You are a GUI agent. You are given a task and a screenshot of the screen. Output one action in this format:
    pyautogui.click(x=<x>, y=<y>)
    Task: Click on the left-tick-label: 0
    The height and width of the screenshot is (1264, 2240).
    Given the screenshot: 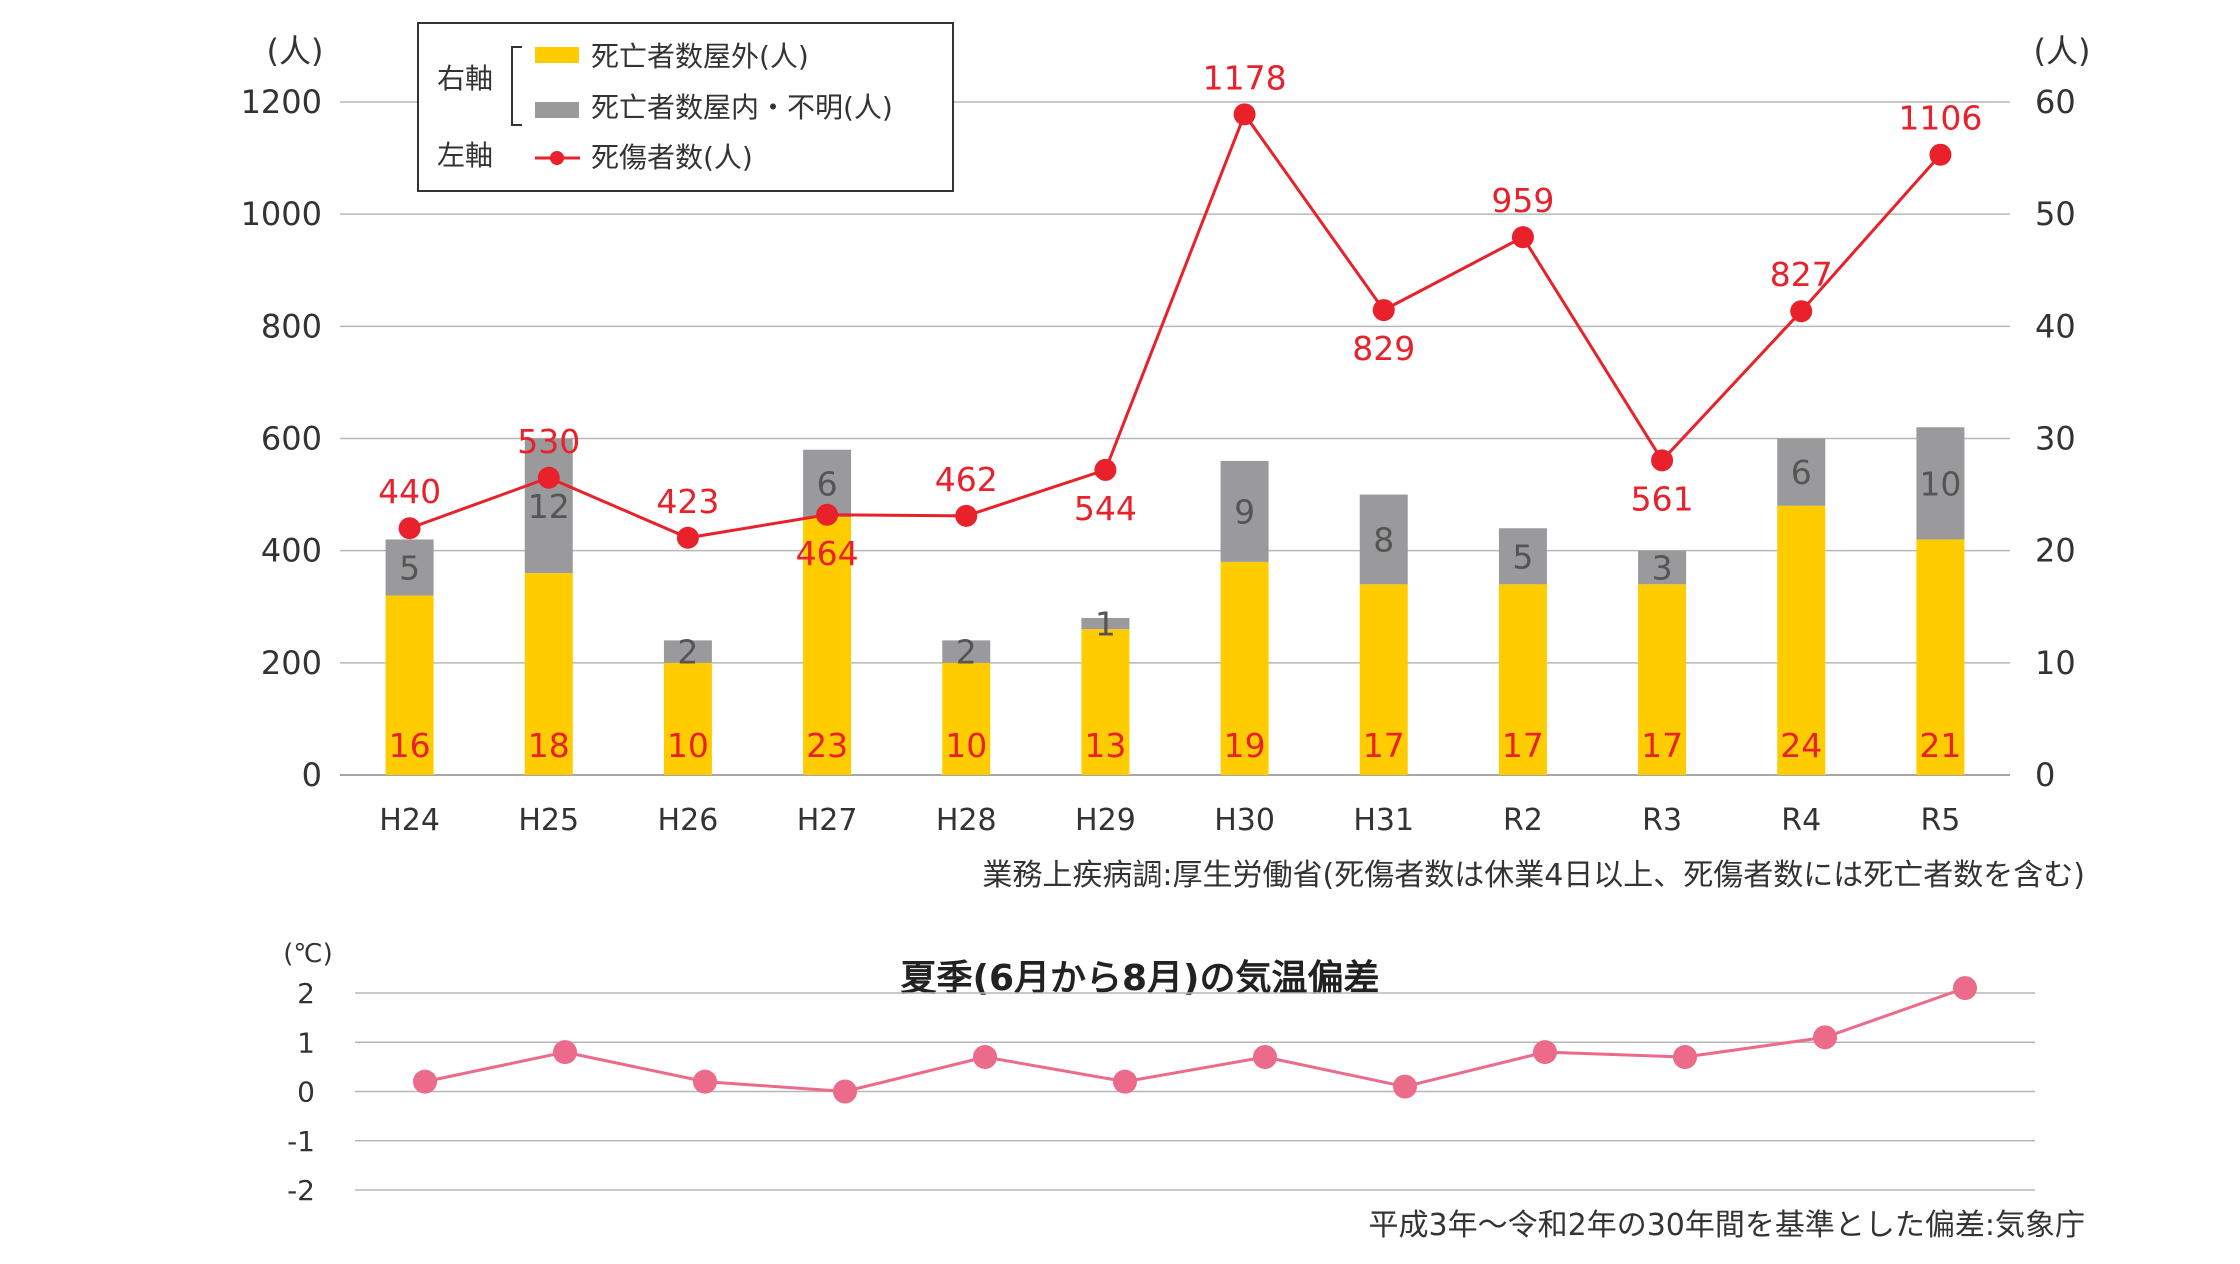 What is the action you would take?
    pyautogui.click(x=312, y=775)
    